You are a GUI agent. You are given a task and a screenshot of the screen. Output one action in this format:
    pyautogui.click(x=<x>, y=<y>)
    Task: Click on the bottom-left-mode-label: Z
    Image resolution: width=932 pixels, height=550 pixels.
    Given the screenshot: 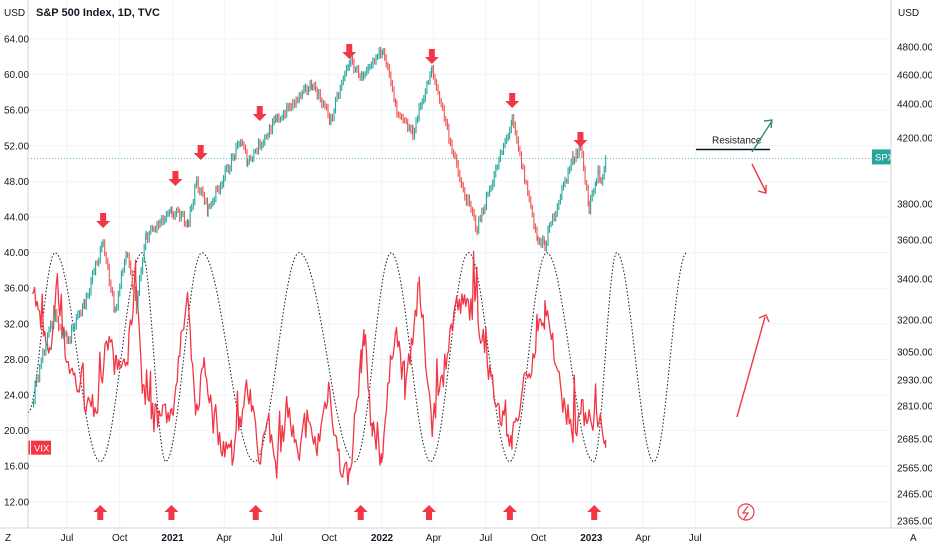 What is the action you would take?
    pyautogui.click(x=8, y=538)
    